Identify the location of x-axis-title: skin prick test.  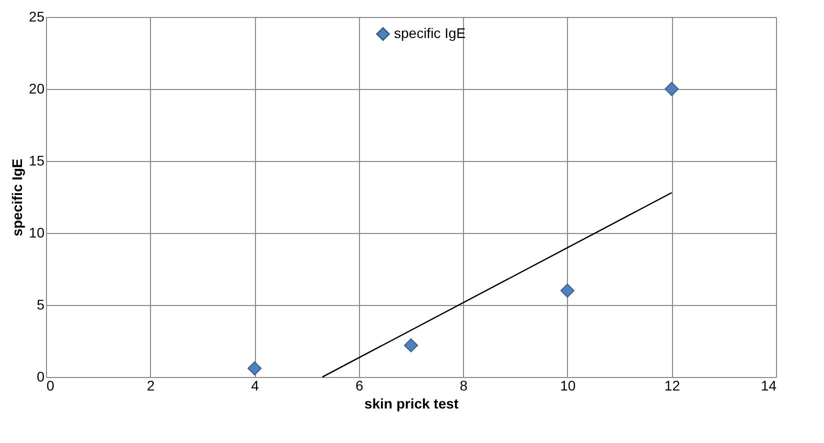
(411, 404).